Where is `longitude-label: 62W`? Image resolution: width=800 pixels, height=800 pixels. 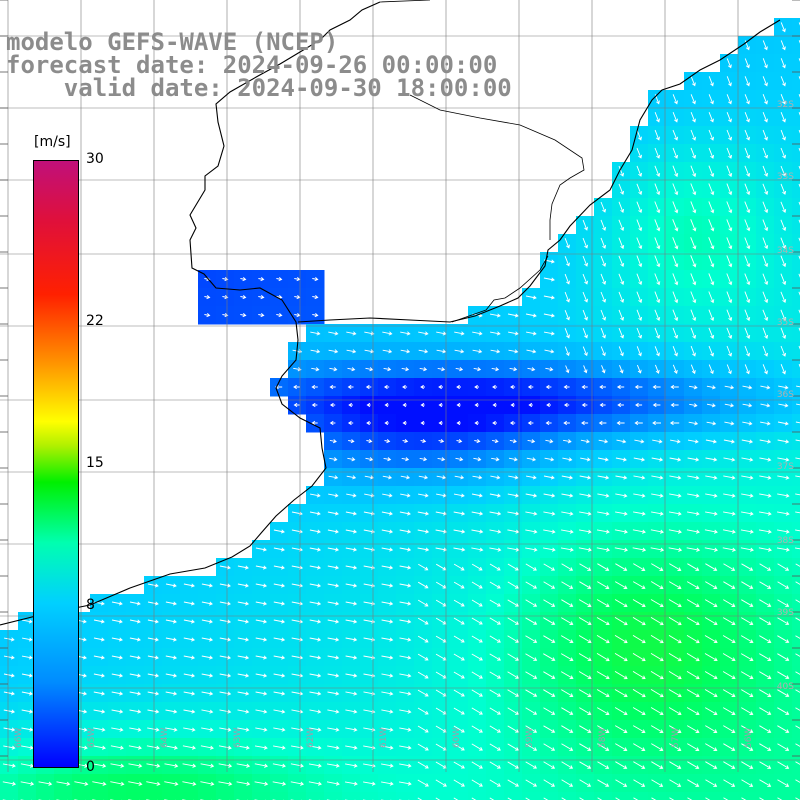
longitude-label: 62W is located at coordinates (311, 737).